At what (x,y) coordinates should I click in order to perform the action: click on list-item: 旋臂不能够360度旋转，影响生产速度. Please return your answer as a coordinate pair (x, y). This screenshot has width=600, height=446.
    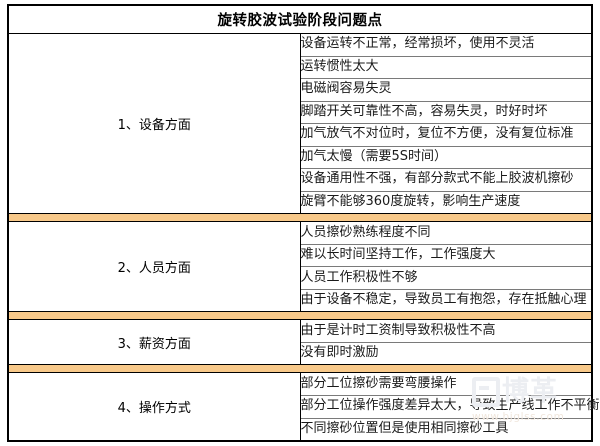
    Looking at the image, I should click on (445, 202).